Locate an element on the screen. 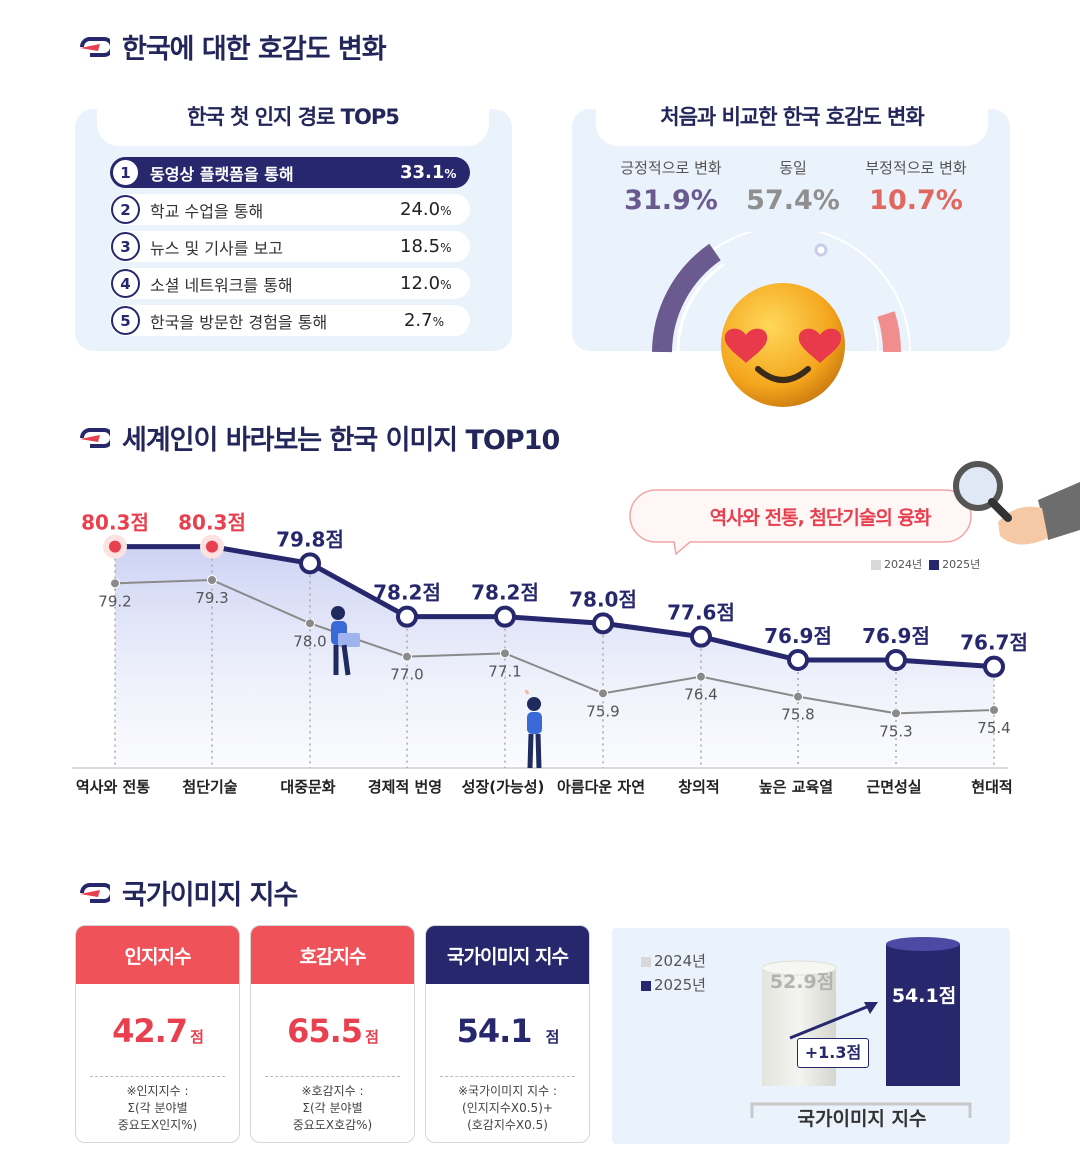 The height and width of the screenshot is (1161, 1080). data-label-2024: 77.0 is located at coordinates (406, 675).